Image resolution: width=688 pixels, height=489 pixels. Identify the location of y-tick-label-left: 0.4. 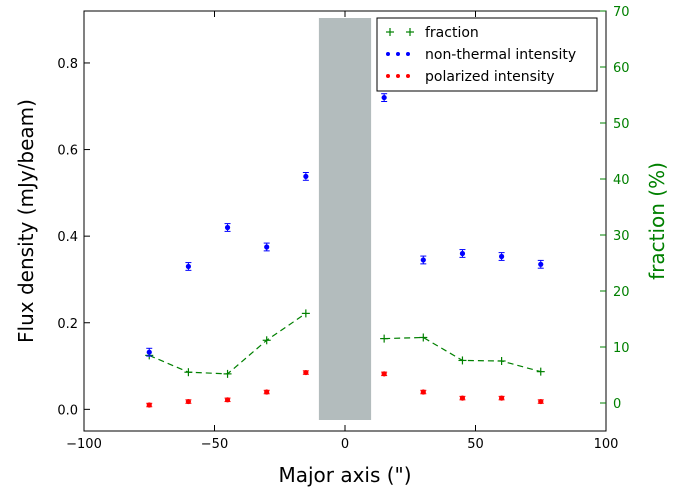
(67, 237).